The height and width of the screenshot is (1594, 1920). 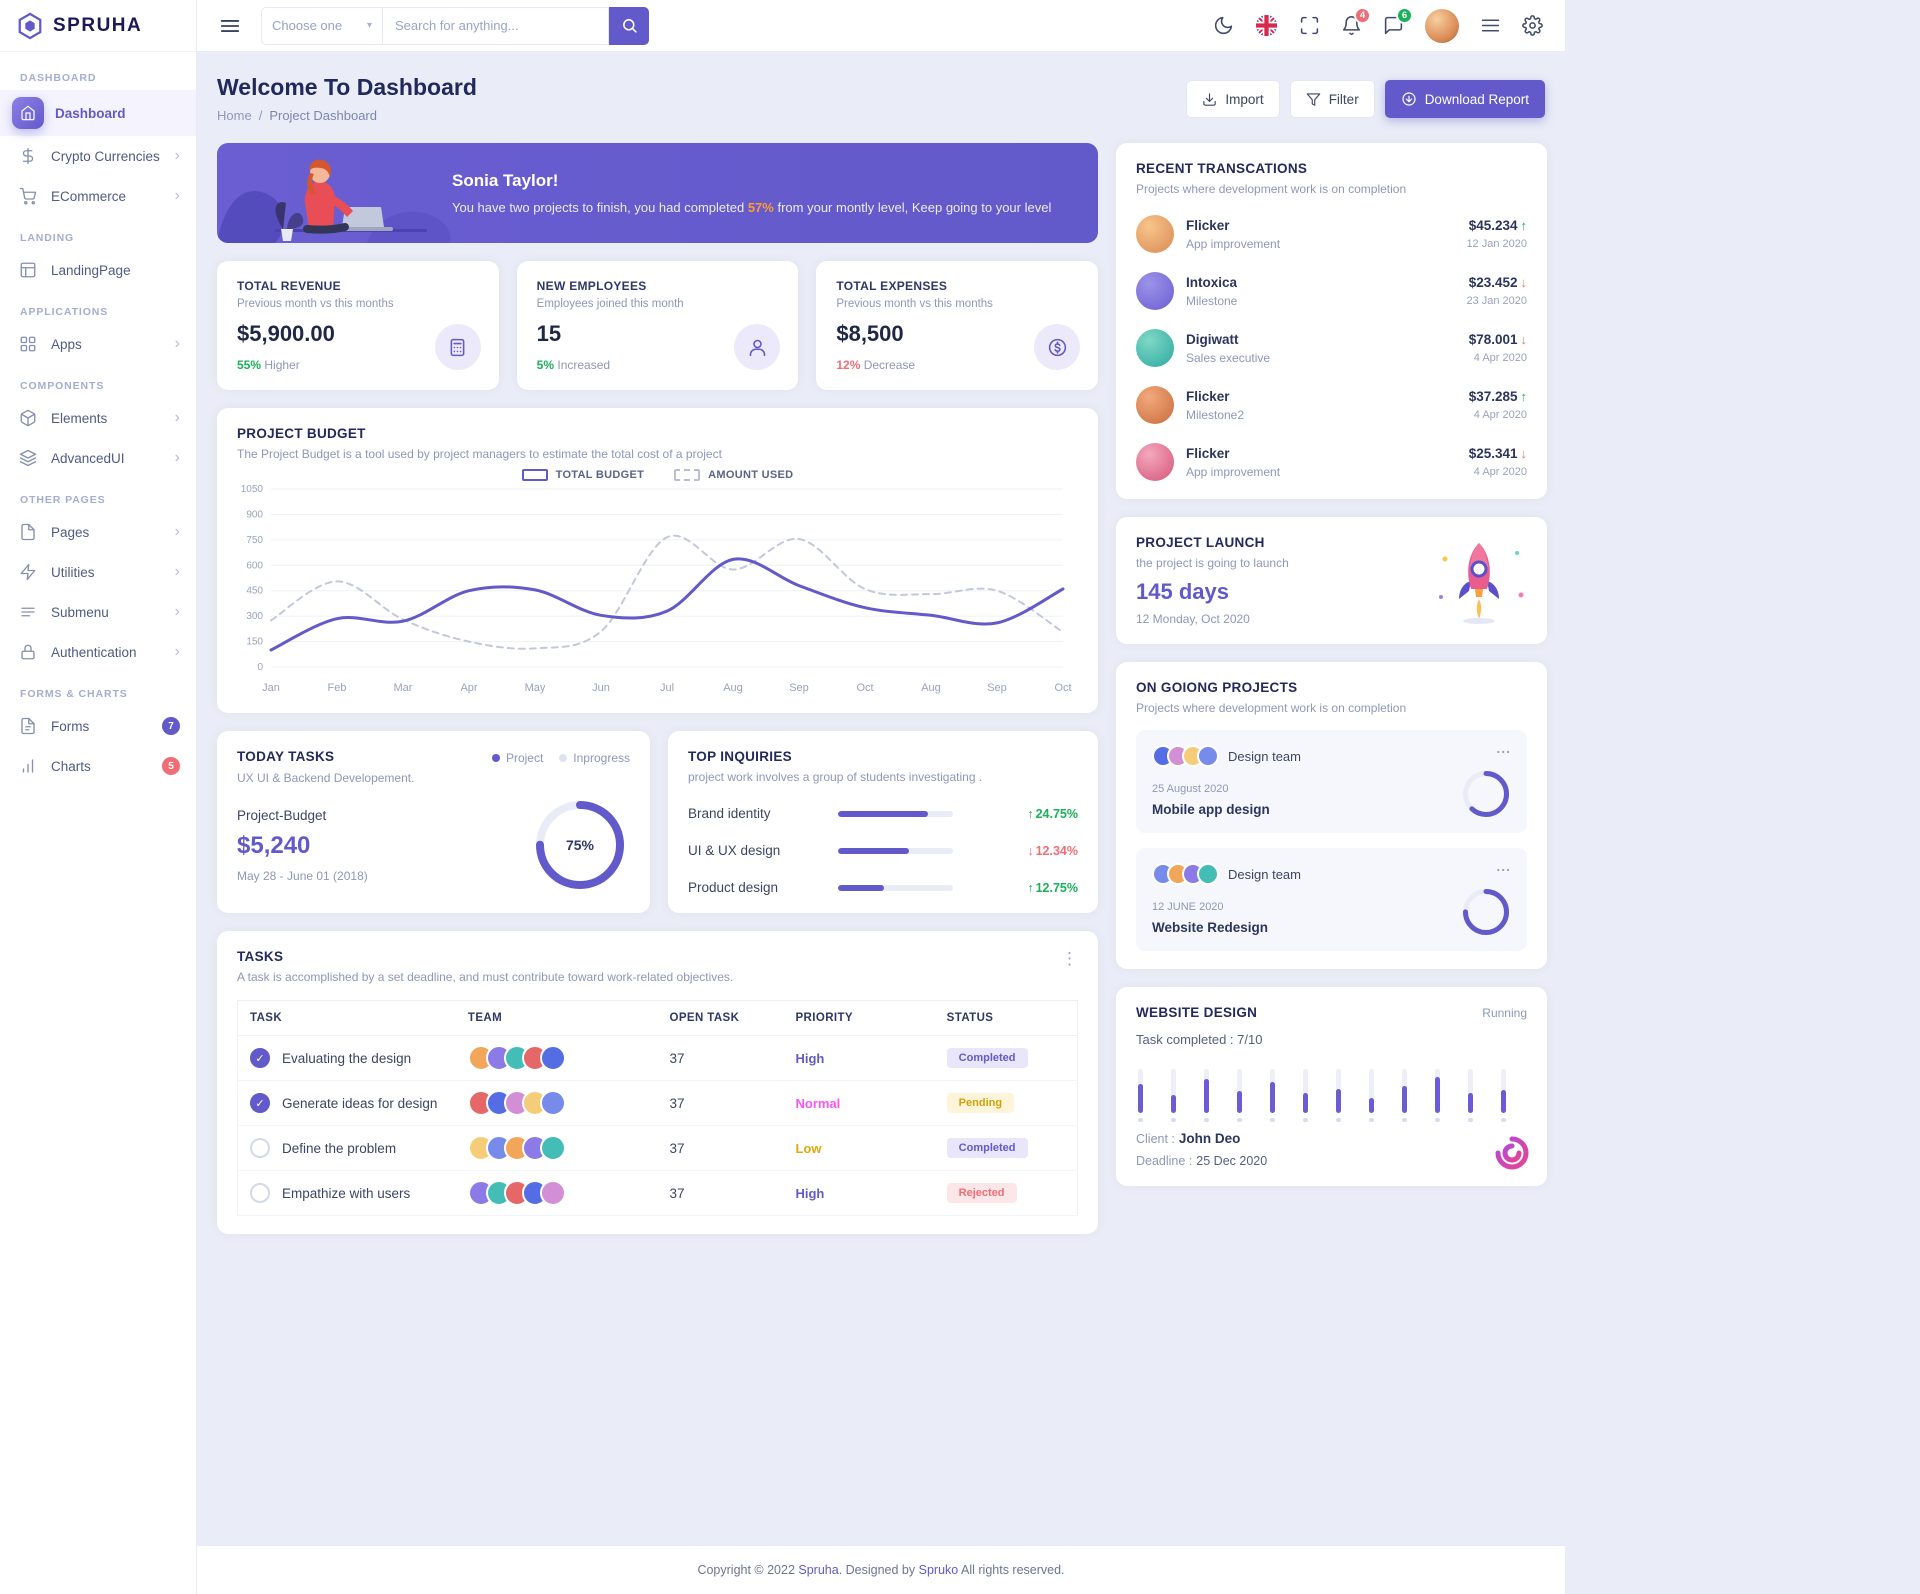 I want to click on transaction-amount: $25.341, so click(x=1493, y=453).